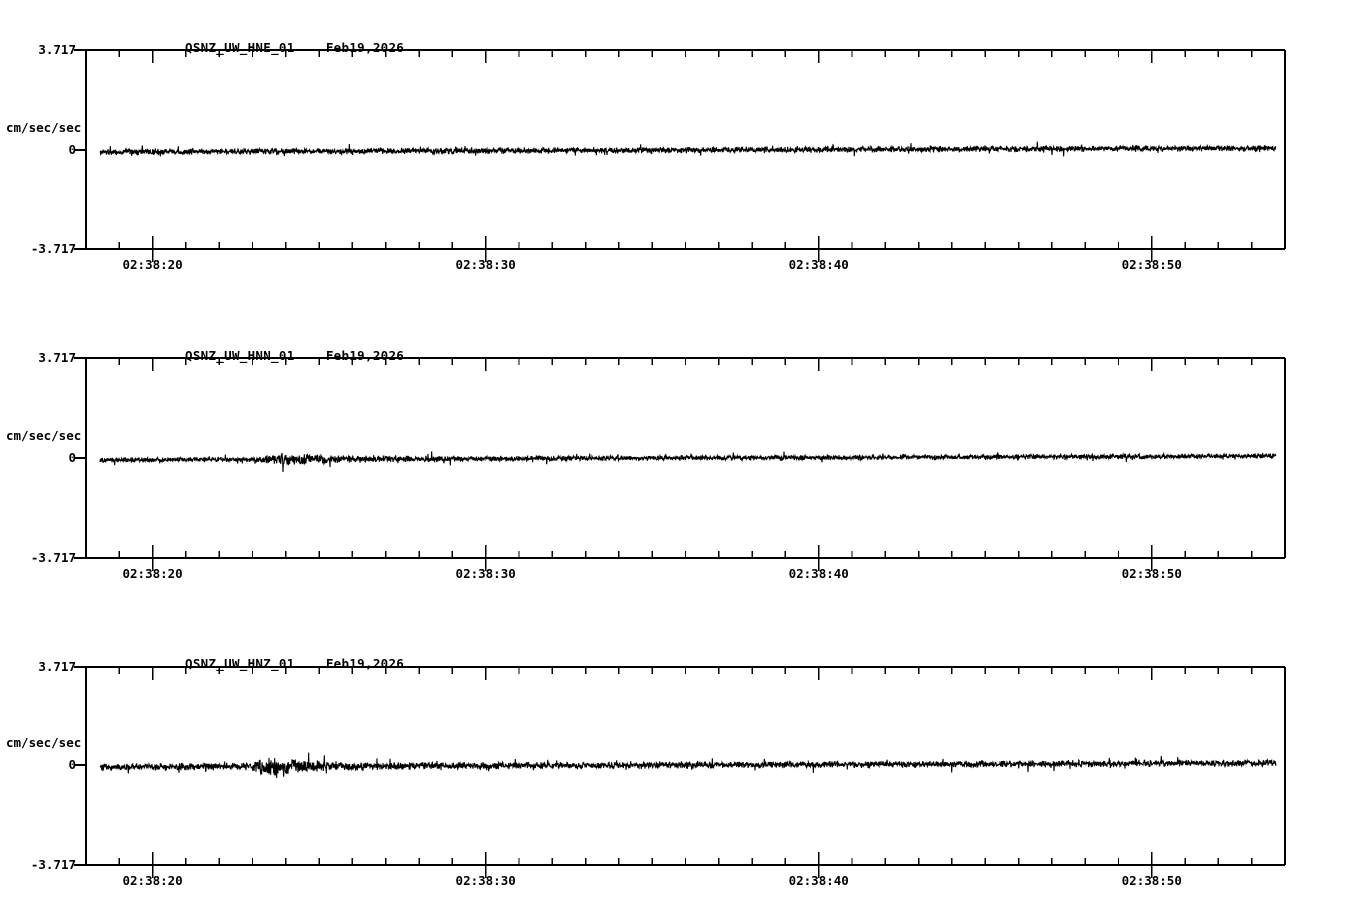 This screenshot has height=924, width=1358. Describe the element at coordinates (57, 357) in the screenshot. I see `y-axis-max-label-hnn: 3.717` at that location.